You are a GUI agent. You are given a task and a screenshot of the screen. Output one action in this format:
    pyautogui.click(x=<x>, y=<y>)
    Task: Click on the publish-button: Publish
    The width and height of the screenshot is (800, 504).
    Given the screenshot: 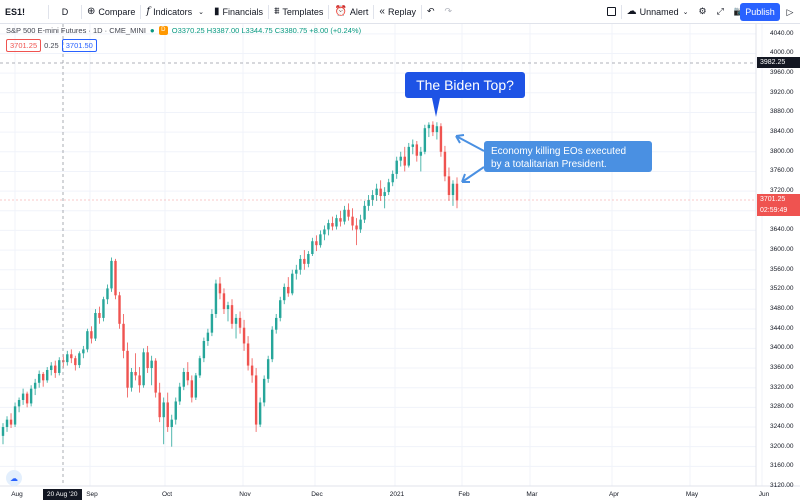 What is the action you would take?
    pyautogui.click(x=760, y=12)
    